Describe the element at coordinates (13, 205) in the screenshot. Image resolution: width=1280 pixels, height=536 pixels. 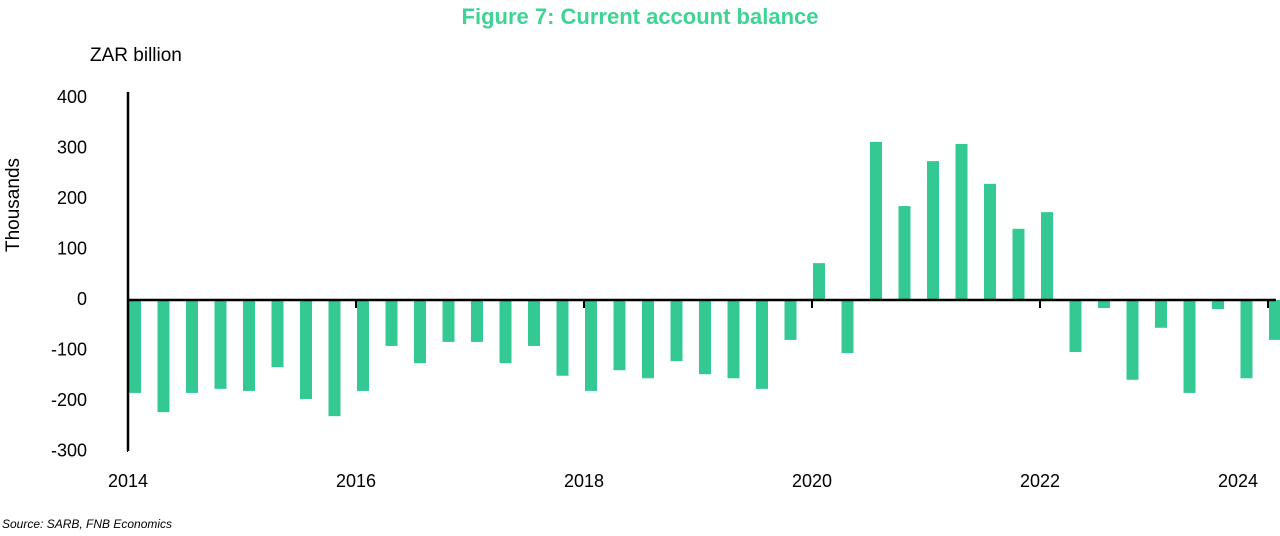
I see `y-axis-label: Thousands` at that location.